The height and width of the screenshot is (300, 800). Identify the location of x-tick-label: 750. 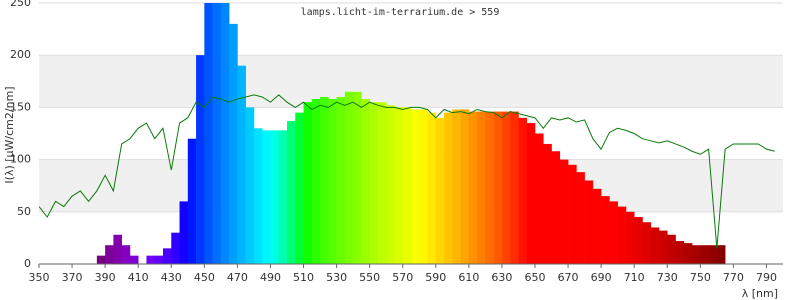
(700, 277).